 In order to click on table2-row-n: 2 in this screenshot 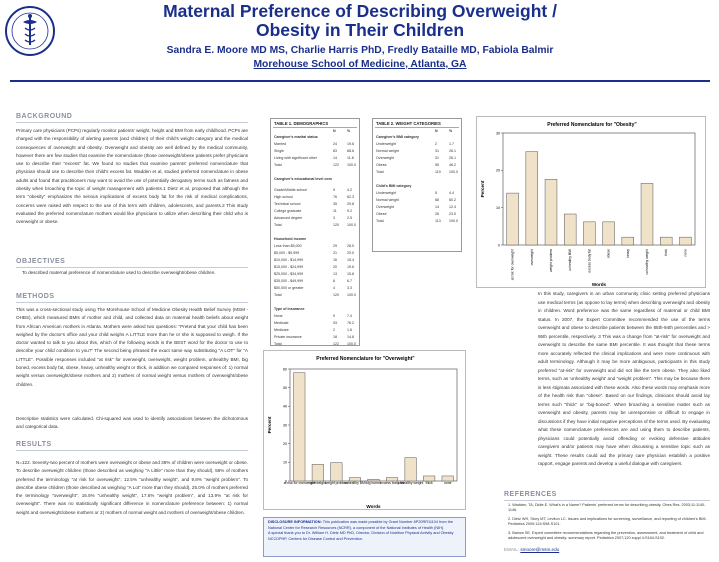, I will do `click(436, 144)`.